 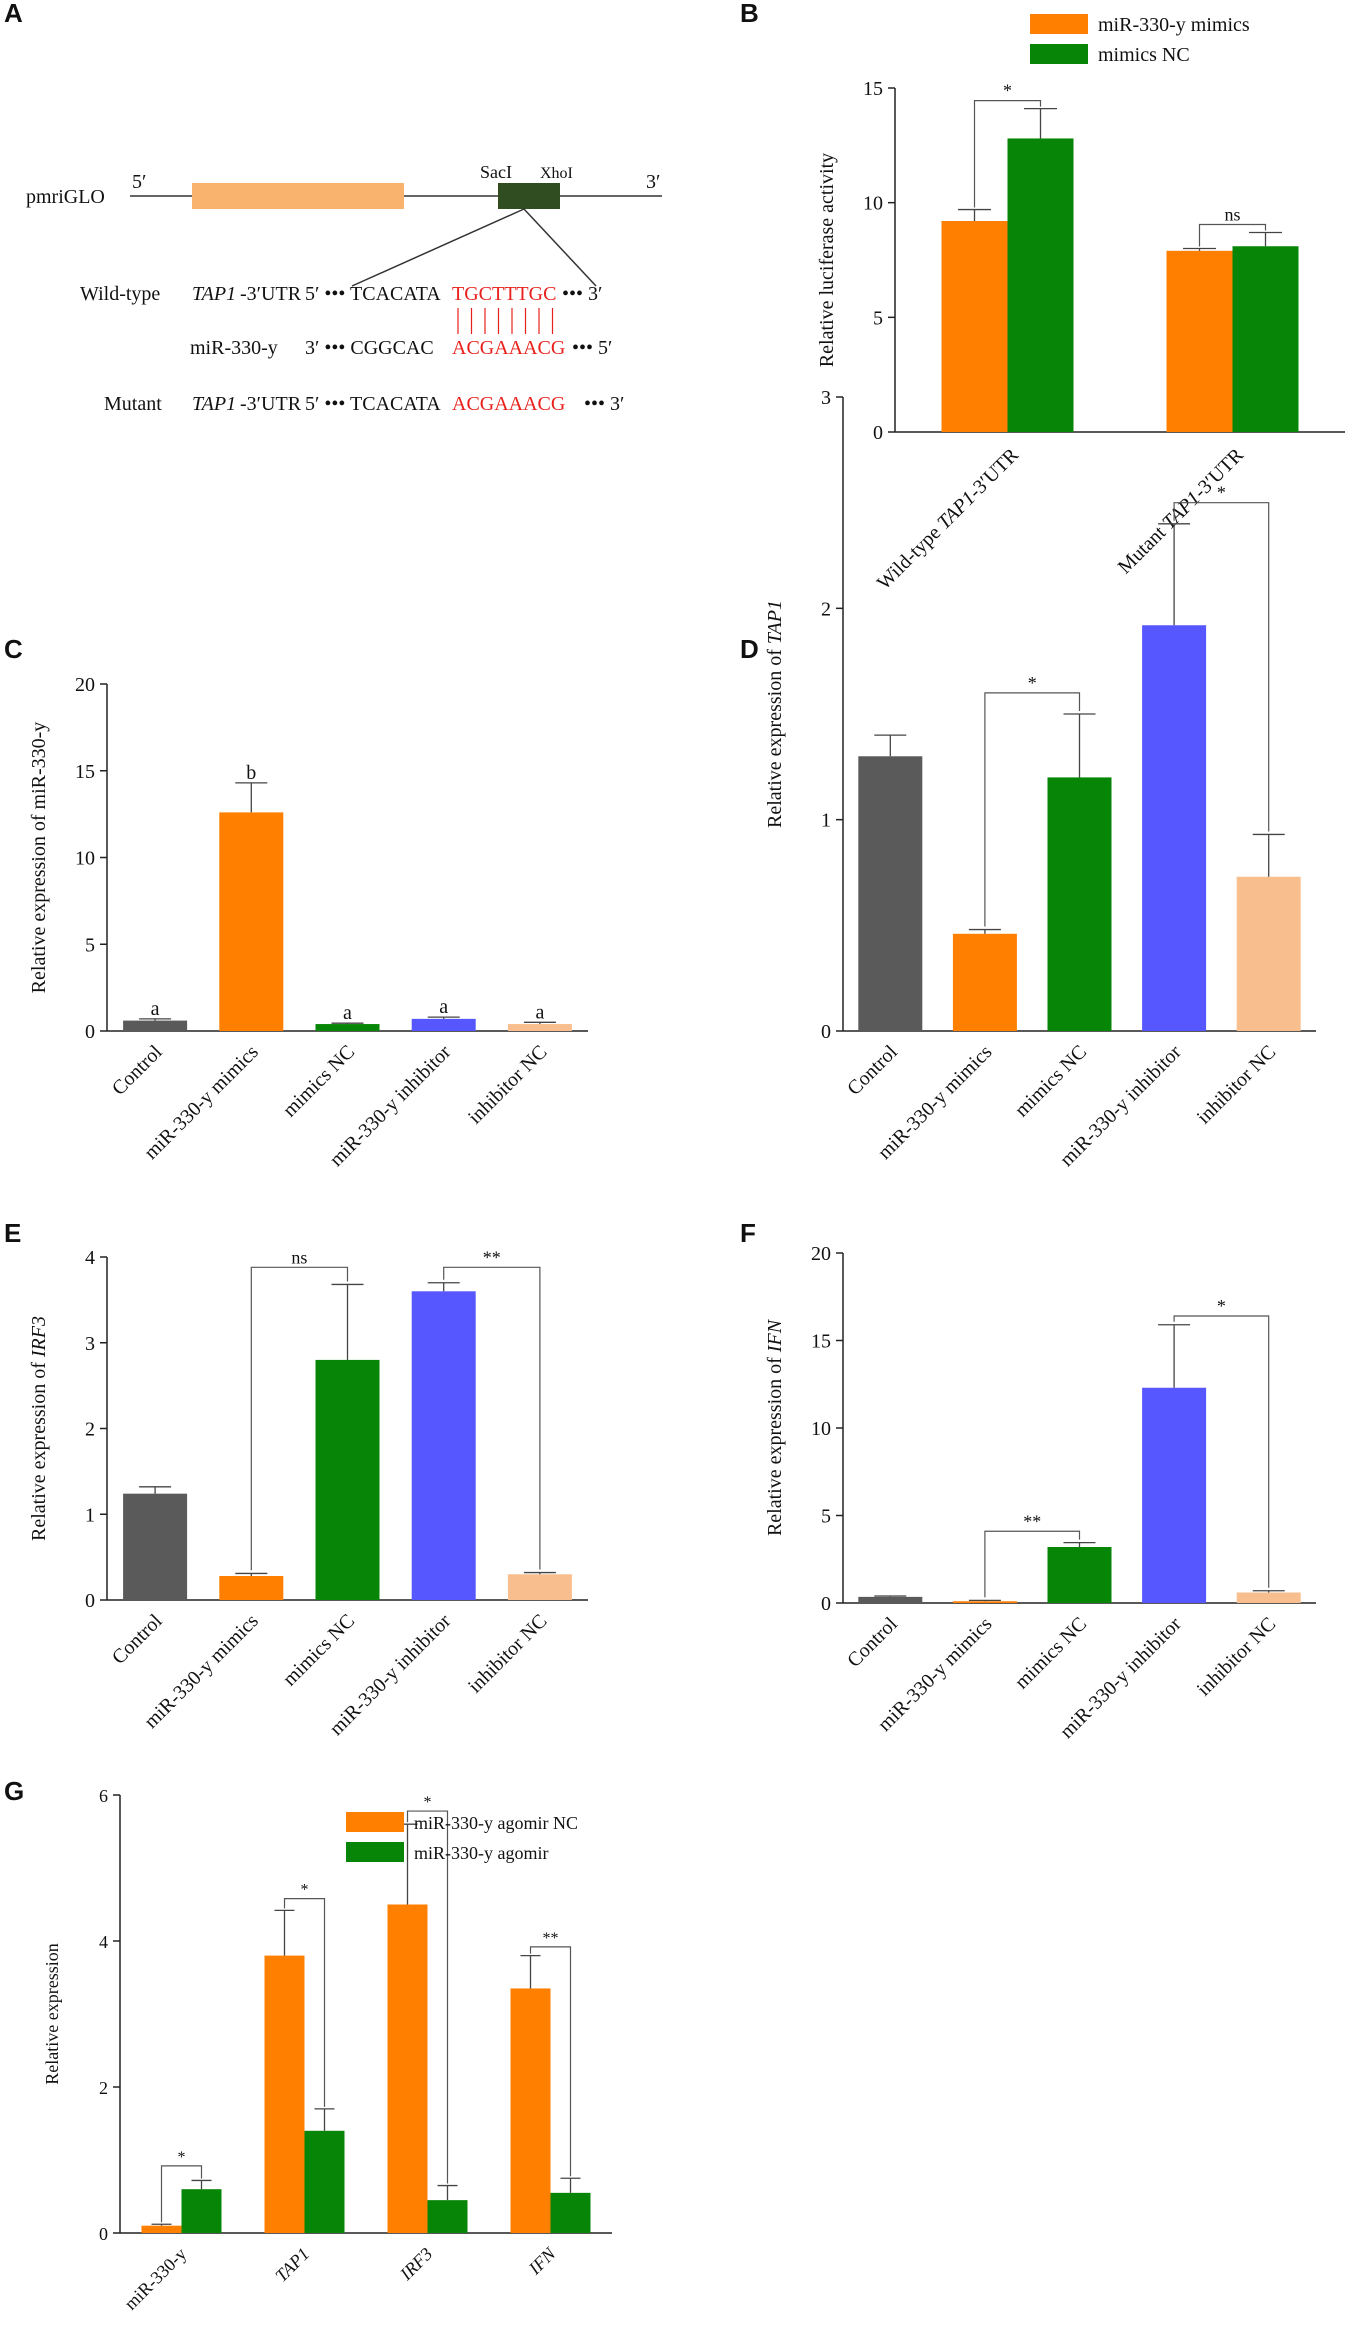 What do you see at coordinates (775, 622) in the screenshot?
I see `y-axis-label-part: TAP1` at bounding box center [775, 622].